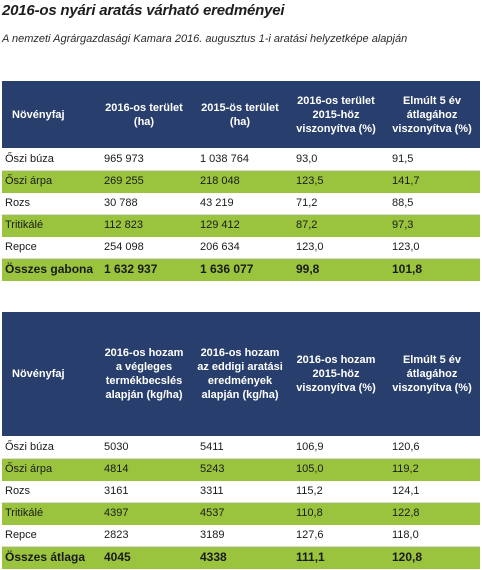 The height and width of the screenshot is (570, 482). I want to click on cell-value: 115,2, so click(336, 491).